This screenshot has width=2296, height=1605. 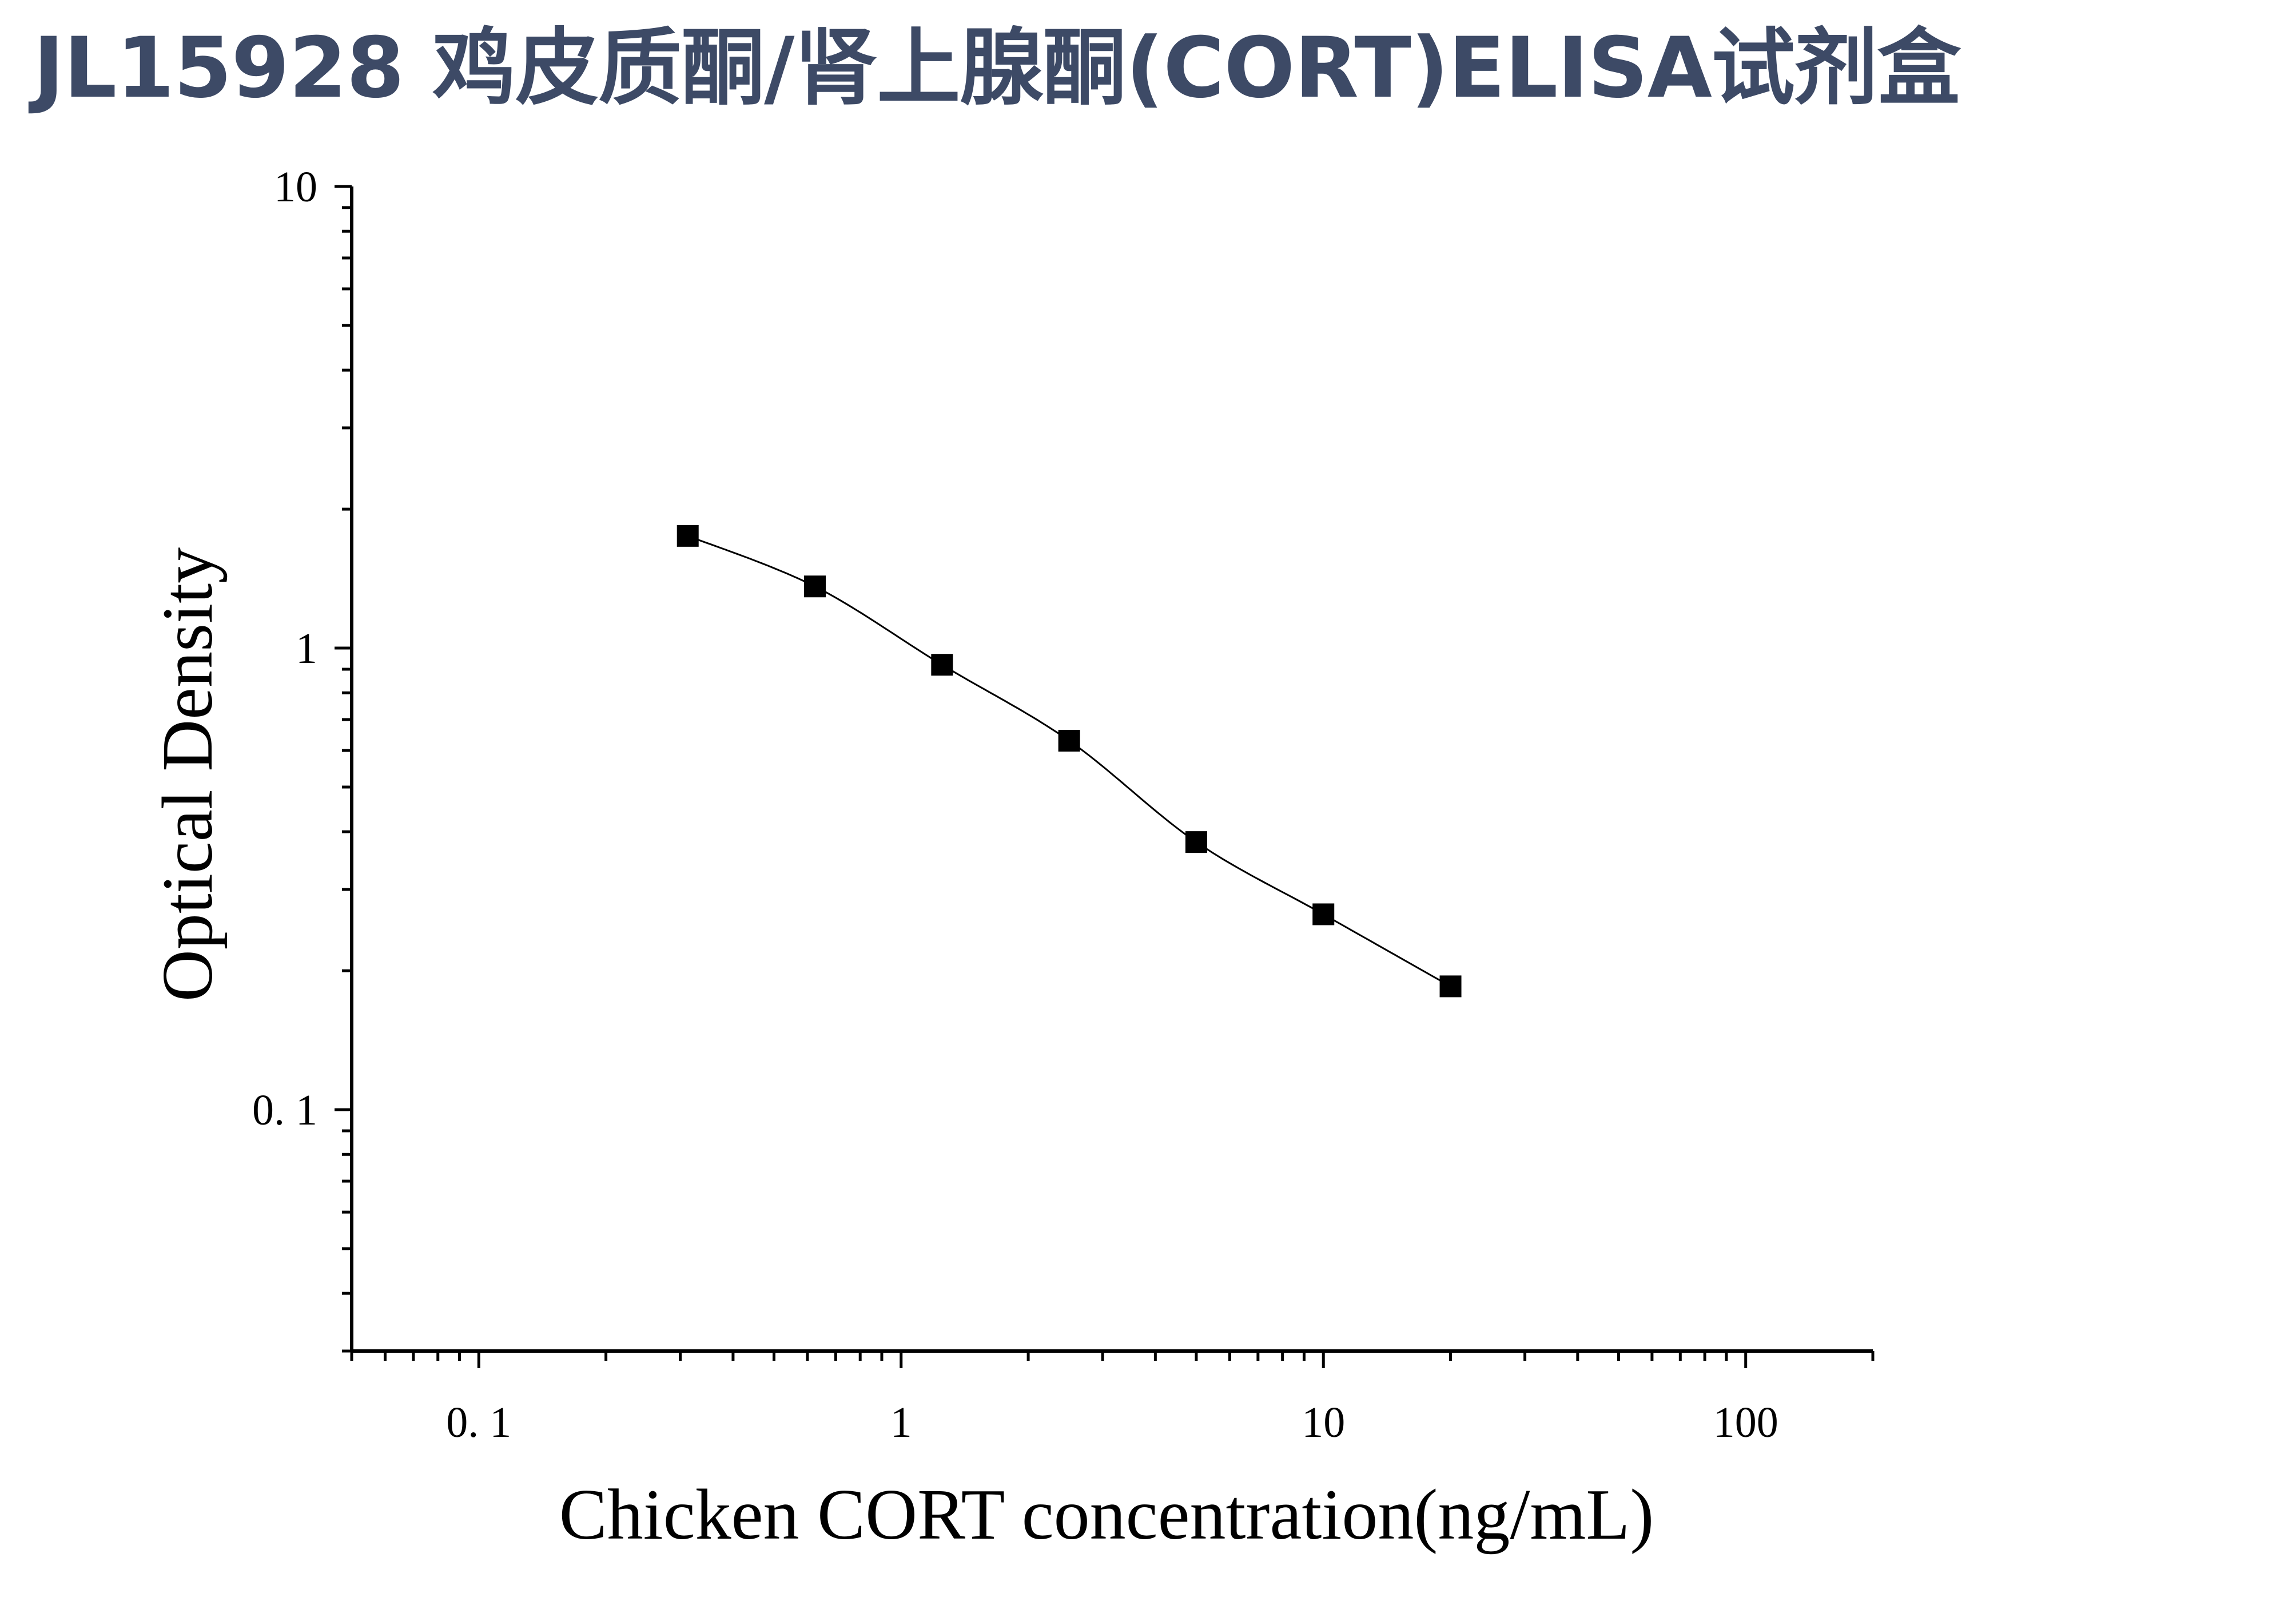 I want to click on x-tick-label: 1, so click(x=901, y=1423).